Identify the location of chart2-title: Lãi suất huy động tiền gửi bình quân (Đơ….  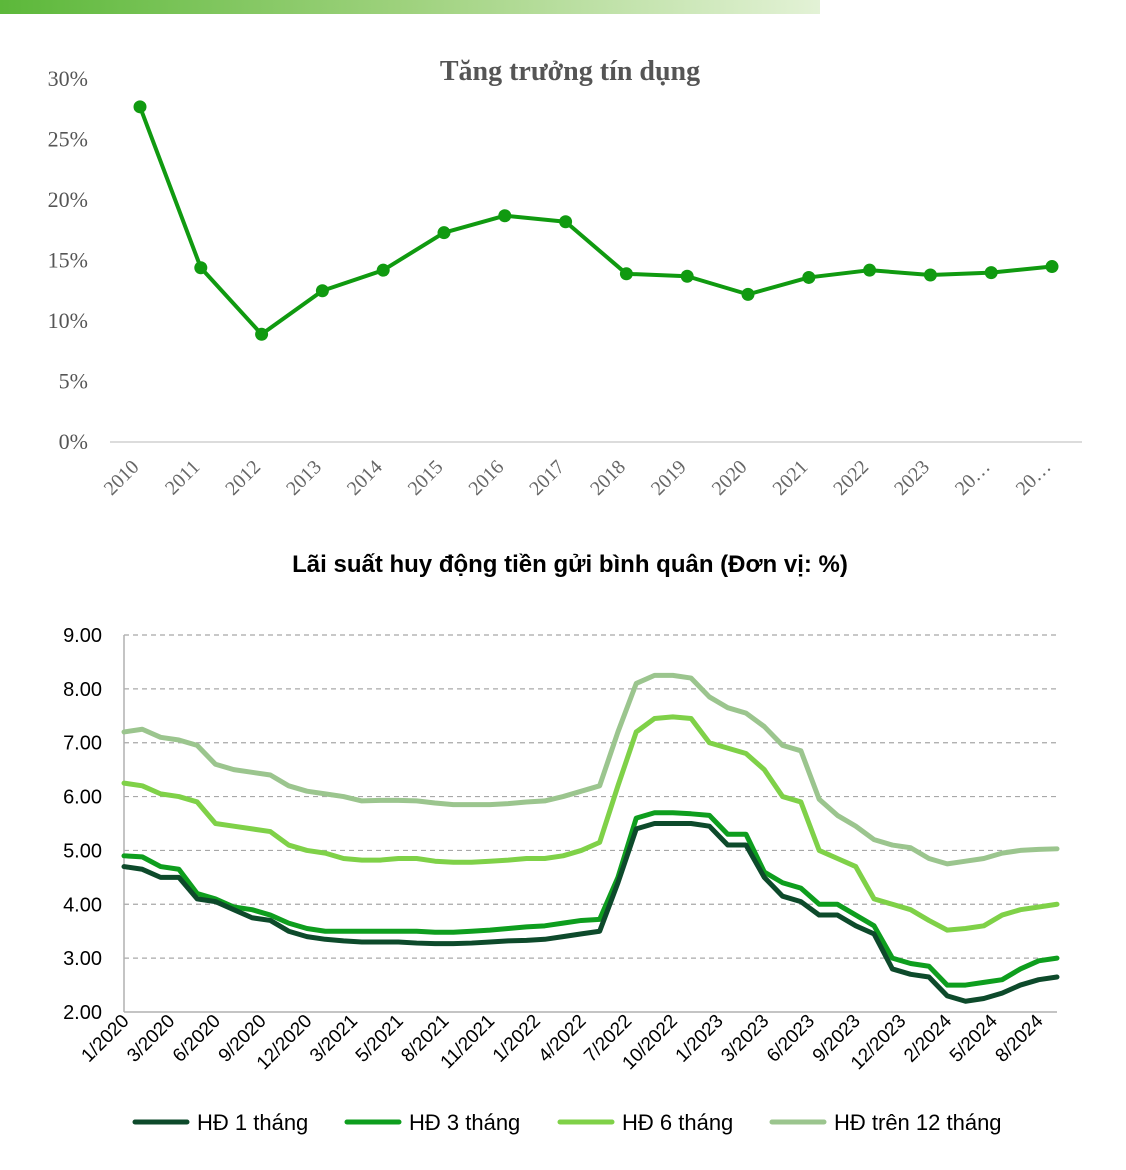
(570, 564).